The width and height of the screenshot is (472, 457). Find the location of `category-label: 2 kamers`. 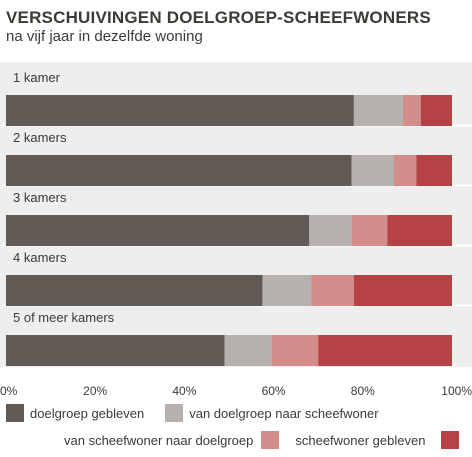

category-label: 2 kamers is located at coordinates (40, 137).